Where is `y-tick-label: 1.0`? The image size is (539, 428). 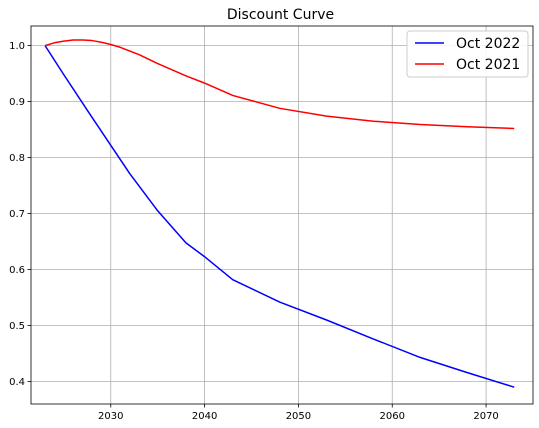 y-tick-label: 1.0 is located at coordinates (17, 46).